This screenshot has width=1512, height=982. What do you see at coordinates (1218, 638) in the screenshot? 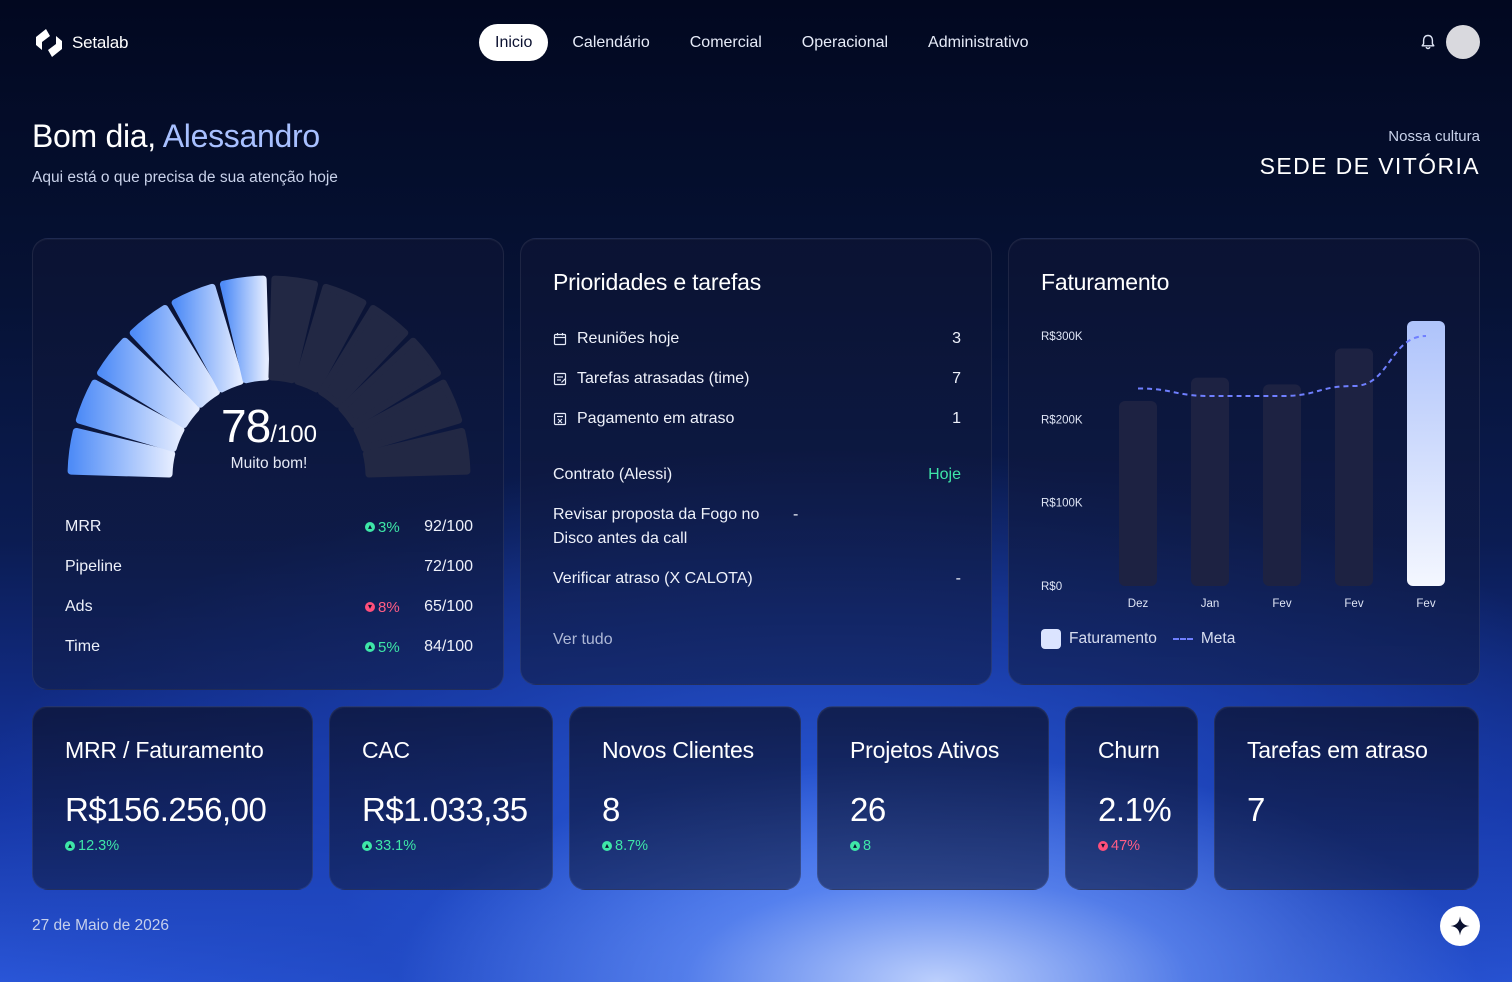
I see `legend-line-label: Meta` at bounding box center [1218, 638].